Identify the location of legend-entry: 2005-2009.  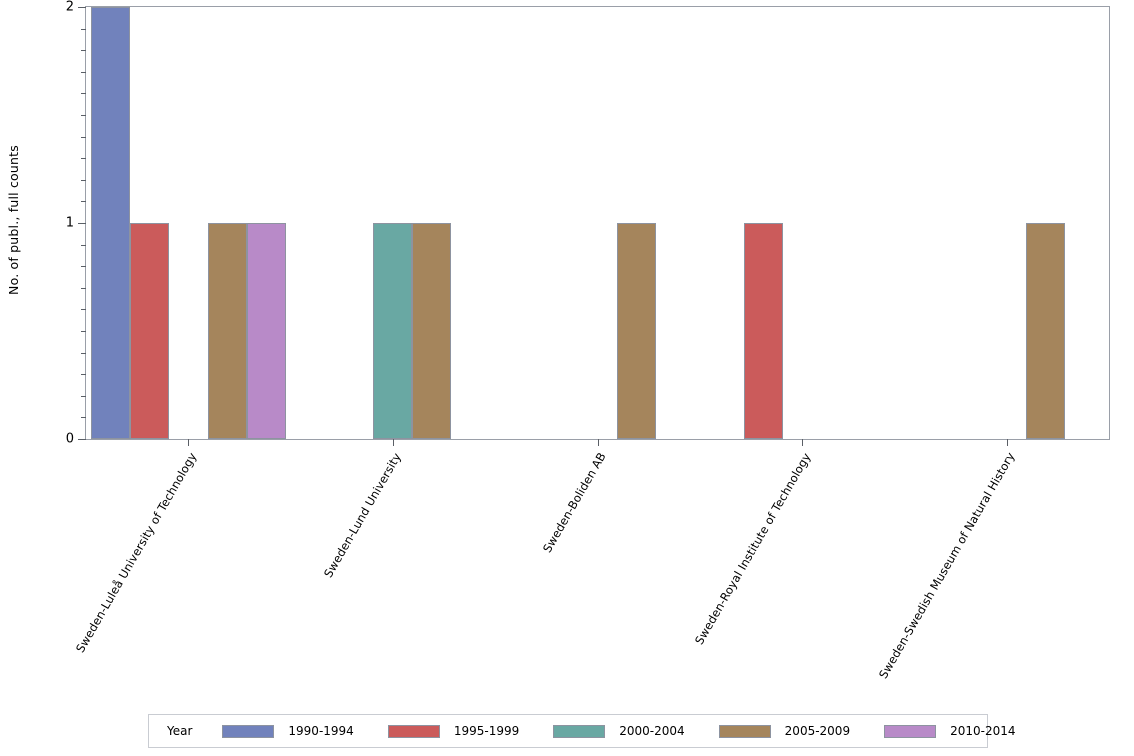
(784, 731).